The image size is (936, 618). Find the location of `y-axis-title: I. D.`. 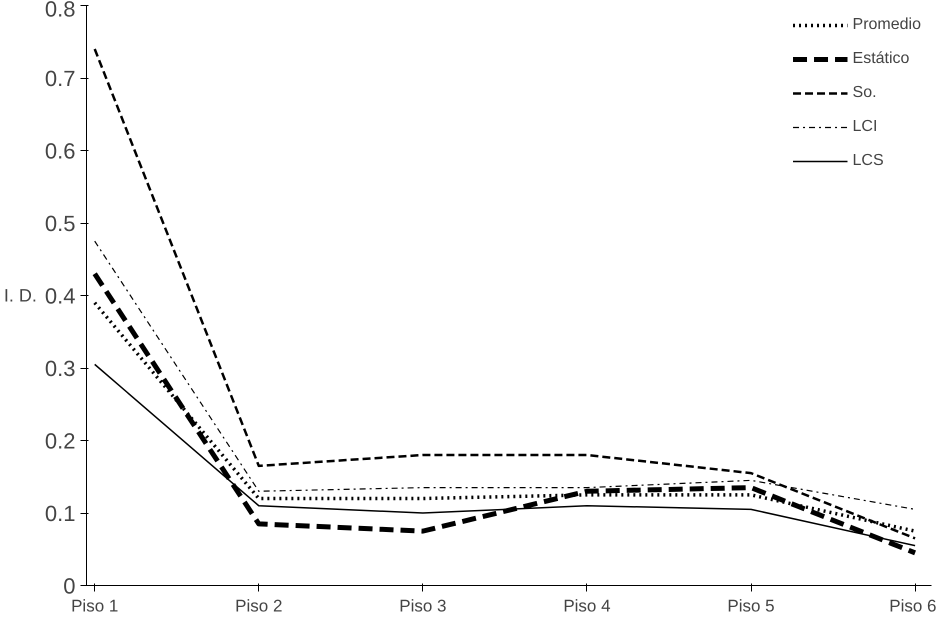

y-axis-title: I. D. is located at coordinates (20, 296).